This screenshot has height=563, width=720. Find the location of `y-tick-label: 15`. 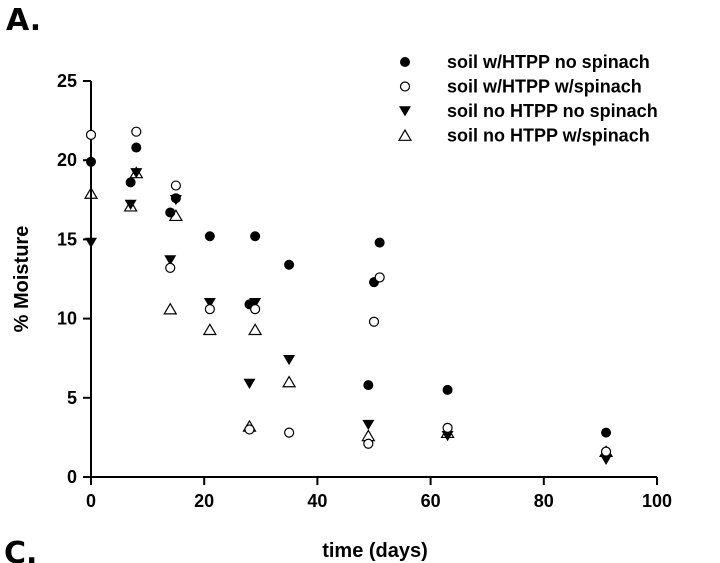

y-tick-label: 15 is located at coordinates (67, 239).